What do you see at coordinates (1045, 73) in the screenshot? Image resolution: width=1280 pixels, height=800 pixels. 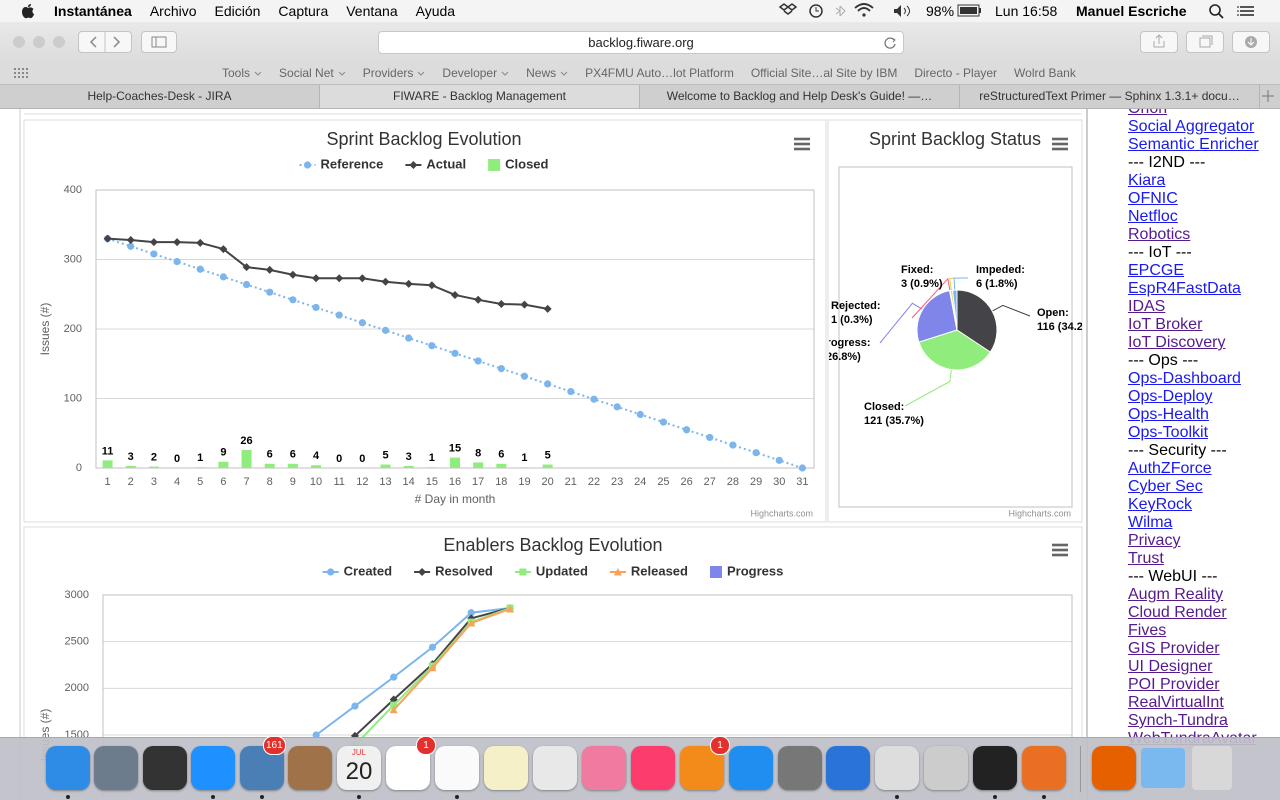 I see `bookmark: Wolrd Bank` at bounding box center [1045, 73].